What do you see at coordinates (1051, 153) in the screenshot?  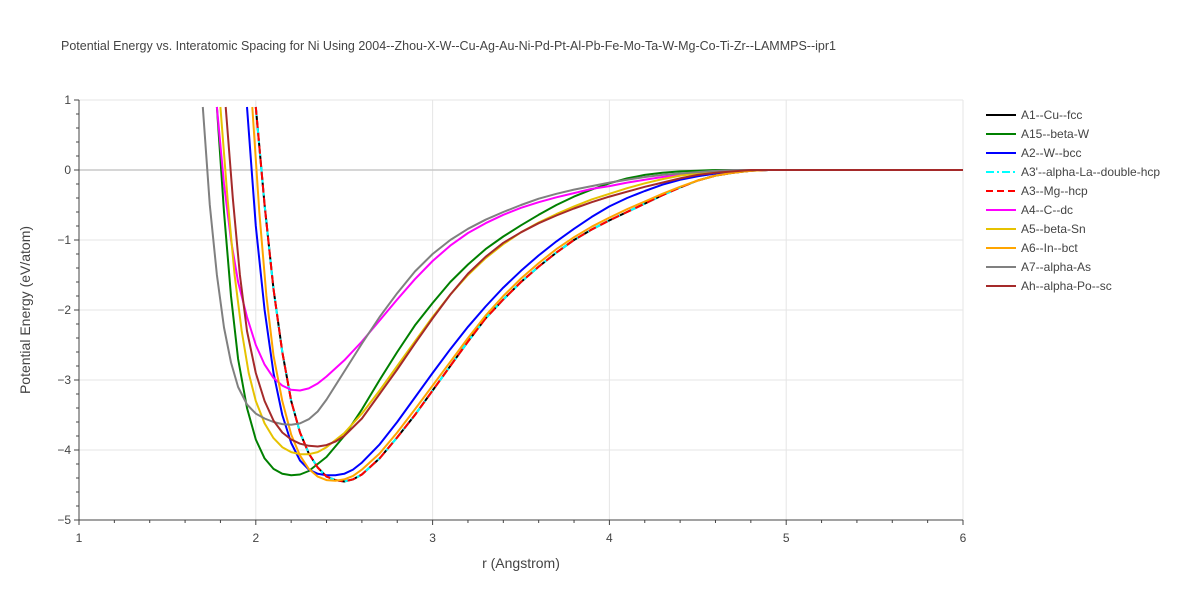 I see `legend-label: A2--W--bcc` at bounding box center [1051, 153].